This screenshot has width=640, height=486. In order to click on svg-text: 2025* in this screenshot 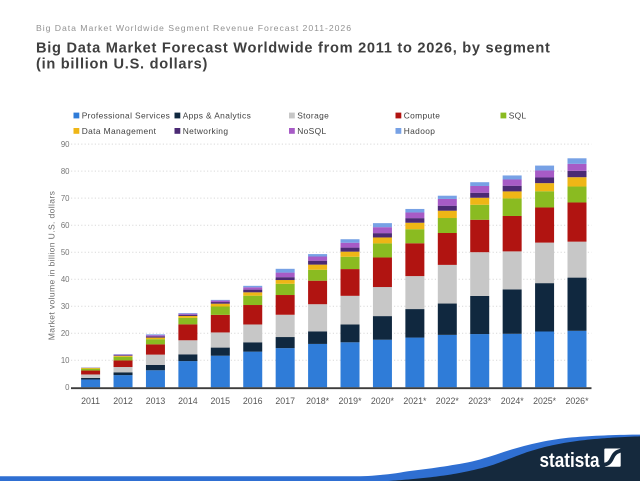, I will do `click(545, 401)`.